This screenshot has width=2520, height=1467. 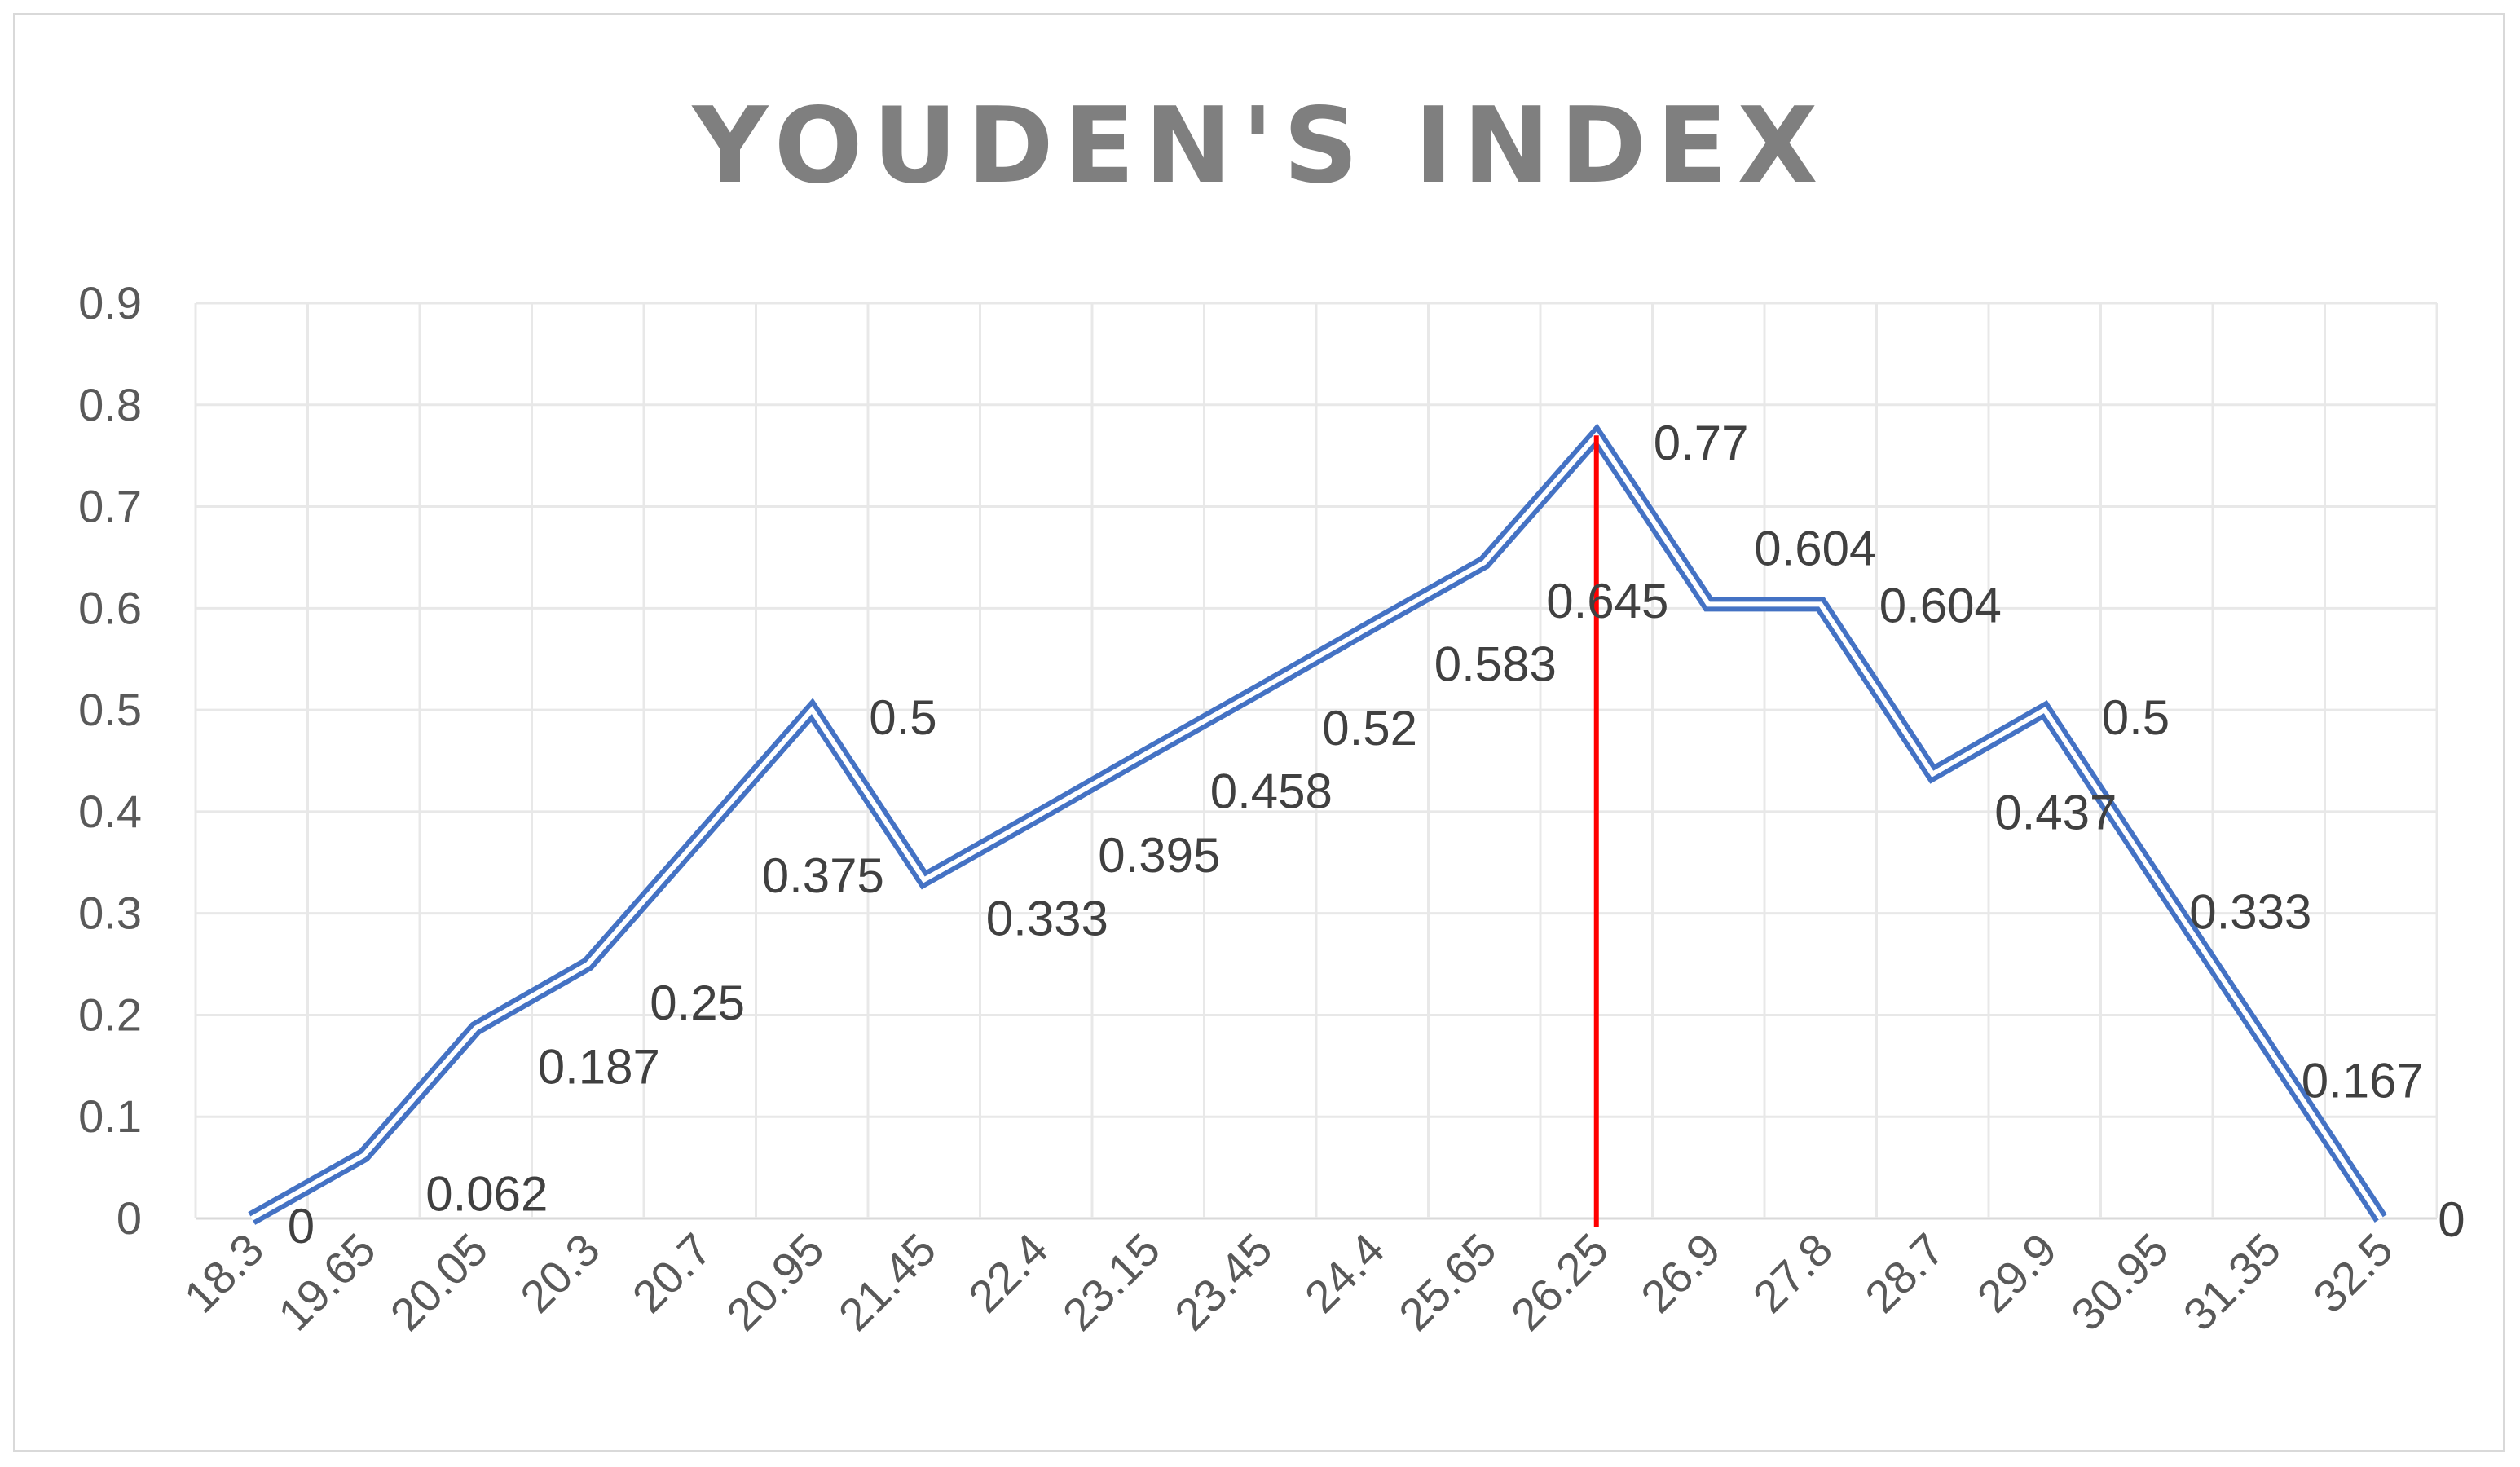 What do you see at coordinates (1223, 1282) in the screenshot?
I see `x-tick-label: 23.45` at bounding box center [1223, 1282].